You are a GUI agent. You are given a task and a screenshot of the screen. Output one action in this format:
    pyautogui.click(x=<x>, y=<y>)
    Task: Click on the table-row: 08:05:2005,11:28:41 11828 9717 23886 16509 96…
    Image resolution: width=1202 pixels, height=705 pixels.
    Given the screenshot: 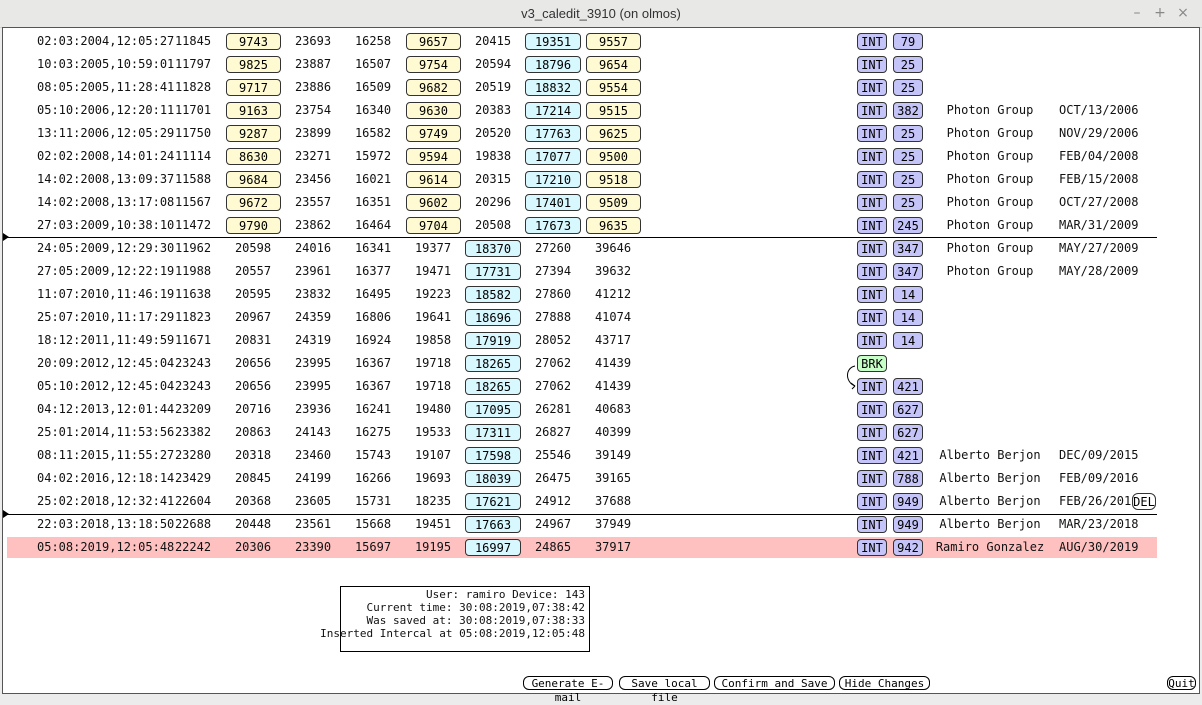 What is the action you would take?
    pyautogui.click(x=582, y=87)
    